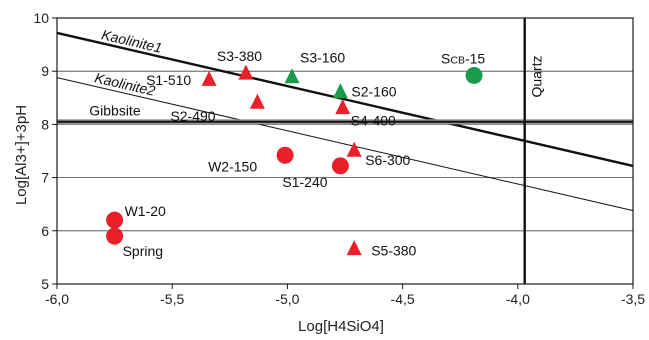 The image size is (649, 340). Describe the element at coordinates (633, 299) in the screenshot. I see `x-tick-label: -3,5` at that location.